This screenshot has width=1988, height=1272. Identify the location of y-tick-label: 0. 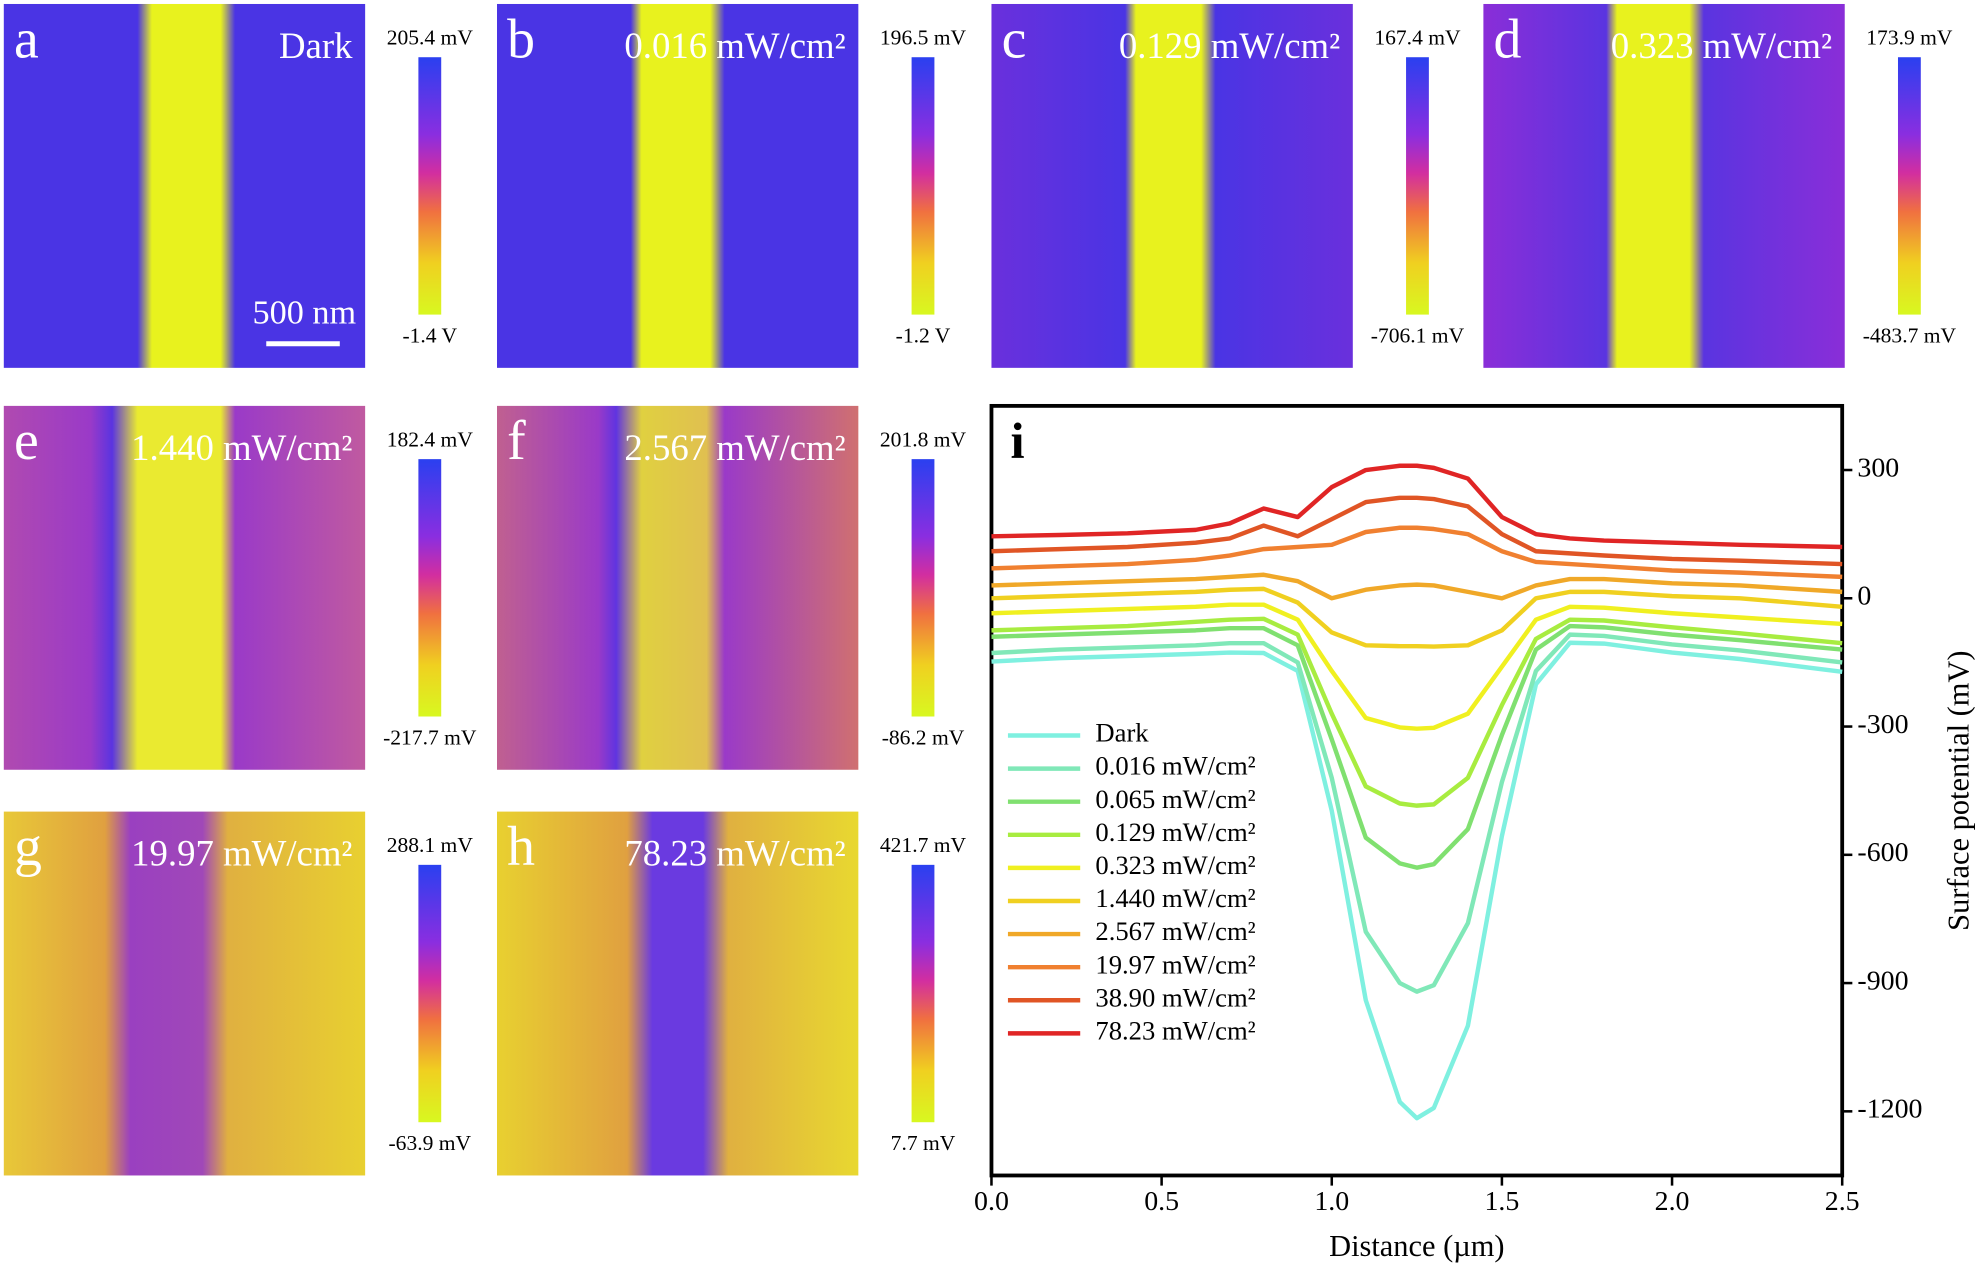
(1864, 596).